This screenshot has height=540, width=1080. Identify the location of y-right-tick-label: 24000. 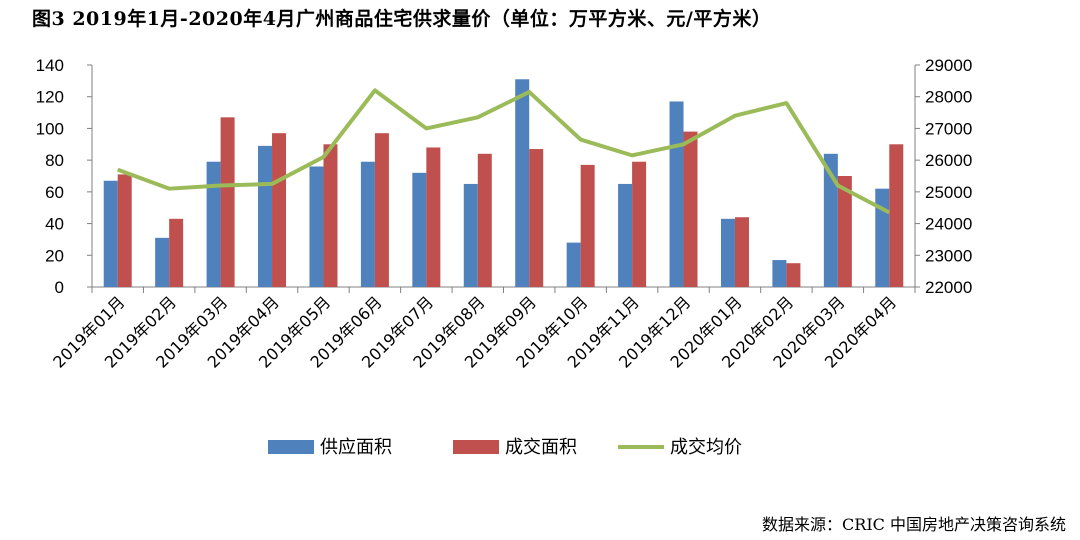
(948, 224).